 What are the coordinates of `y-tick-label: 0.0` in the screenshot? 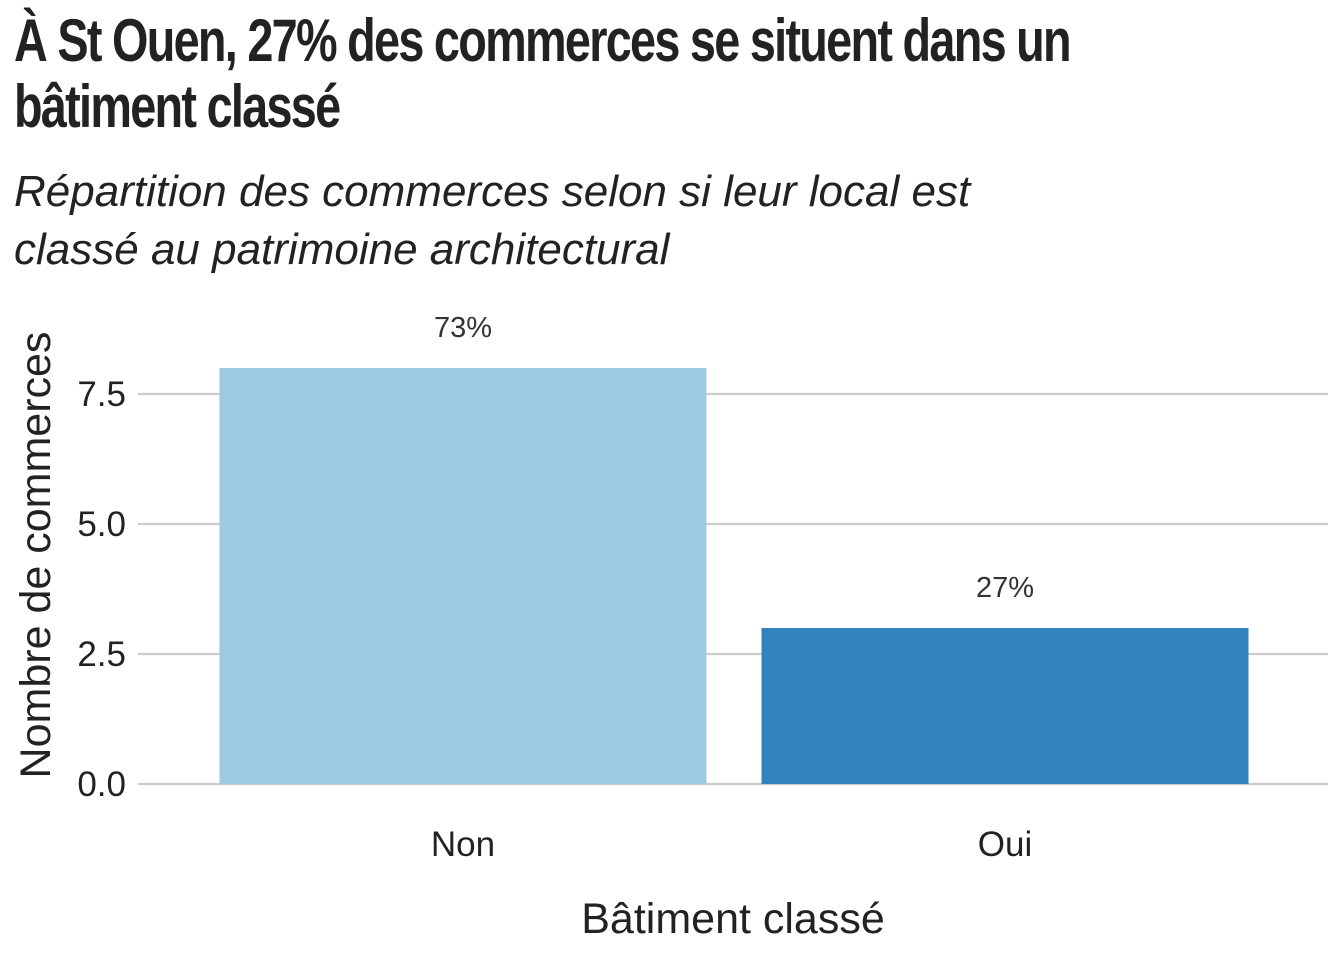 It's located at (101, 784).